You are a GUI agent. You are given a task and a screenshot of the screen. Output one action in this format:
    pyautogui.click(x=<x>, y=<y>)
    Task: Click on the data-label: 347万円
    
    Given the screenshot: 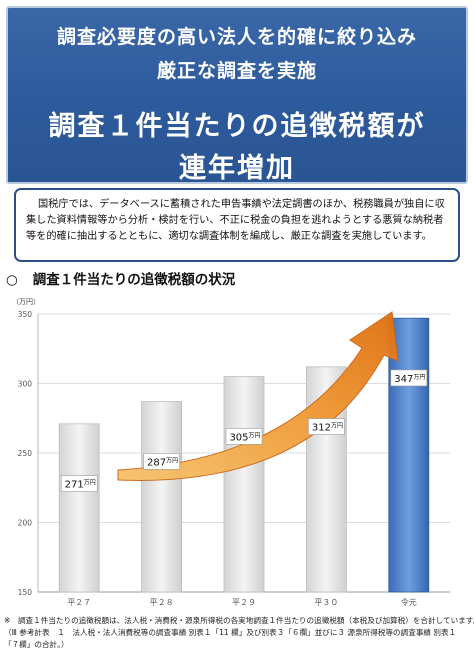 What is the action you would take?
    pyautogui.click(x=409, y=379)
    